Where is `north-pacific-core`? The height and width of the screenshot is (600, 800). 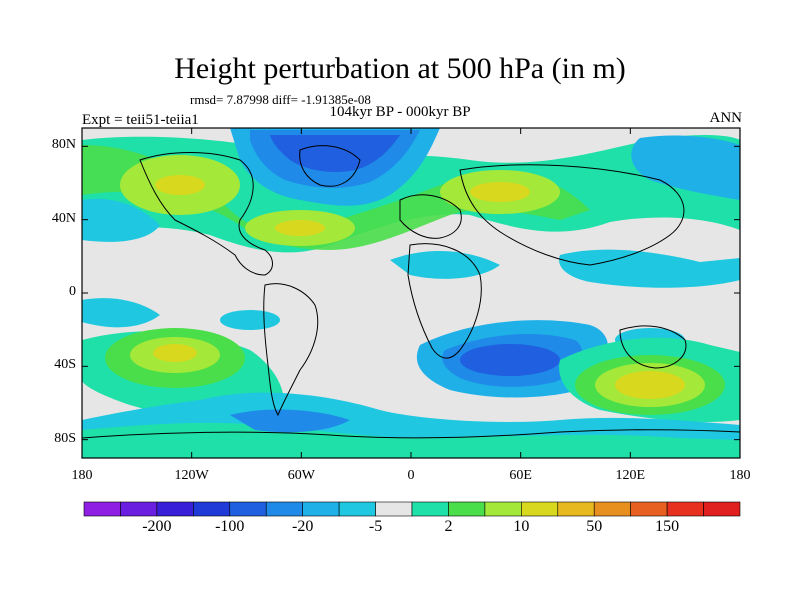 north-pacific-core is located at coordinates (180, 185).